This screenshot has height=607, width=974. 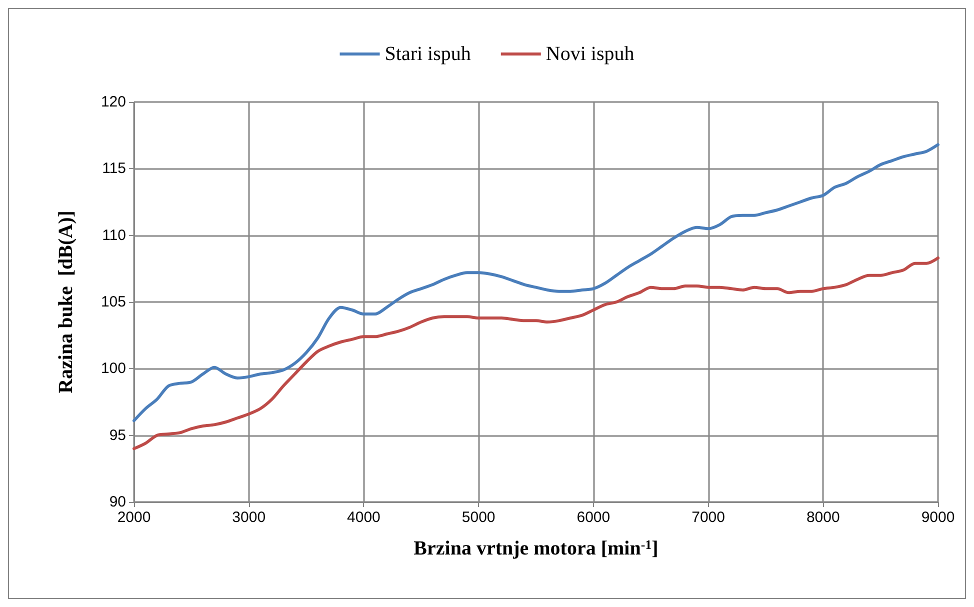 I want to click on x-tick-label: 3000, so click(x=249, y=517).